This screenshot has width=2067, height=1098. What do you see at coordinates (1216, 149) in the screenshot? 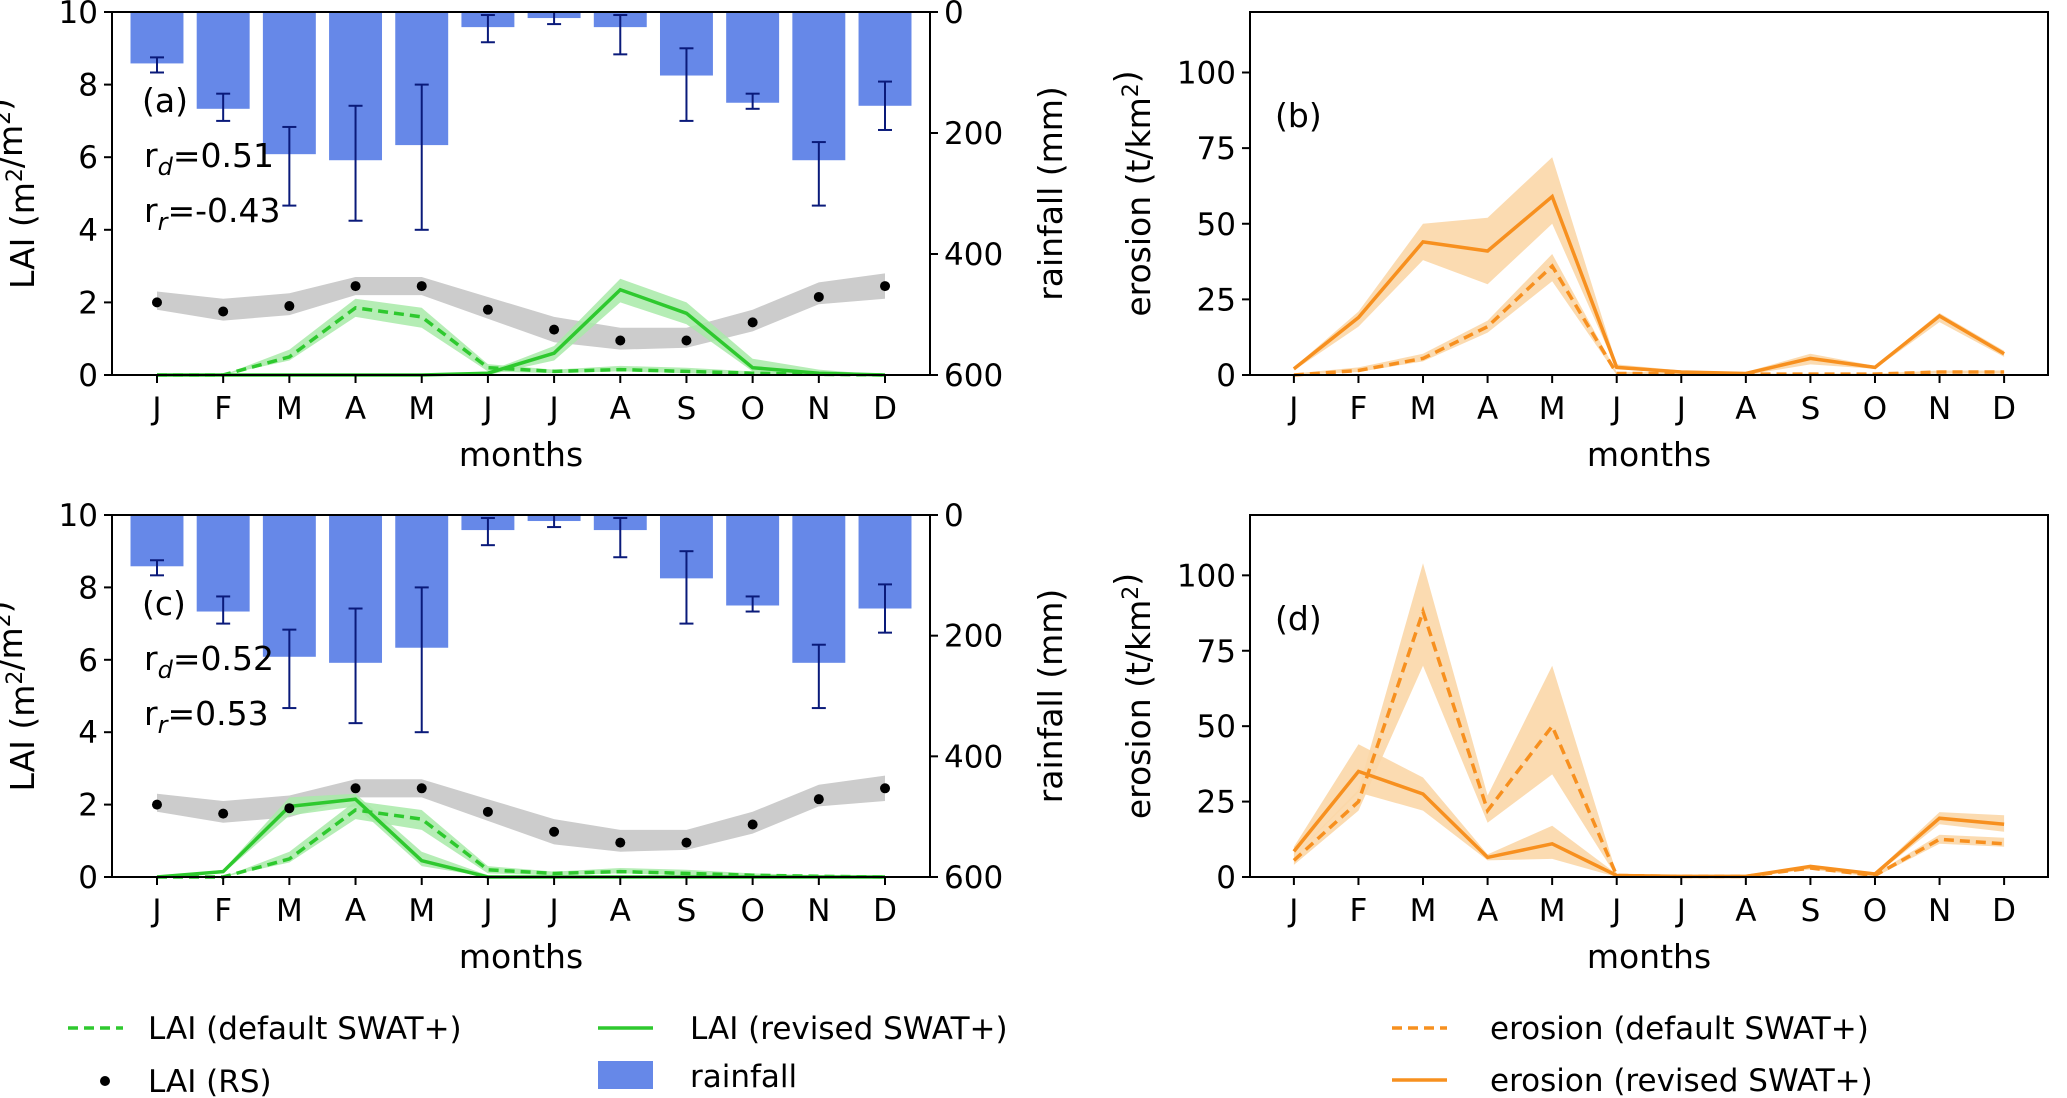
I see `y-tick-label: 75` at bounding box center [1216, 149].